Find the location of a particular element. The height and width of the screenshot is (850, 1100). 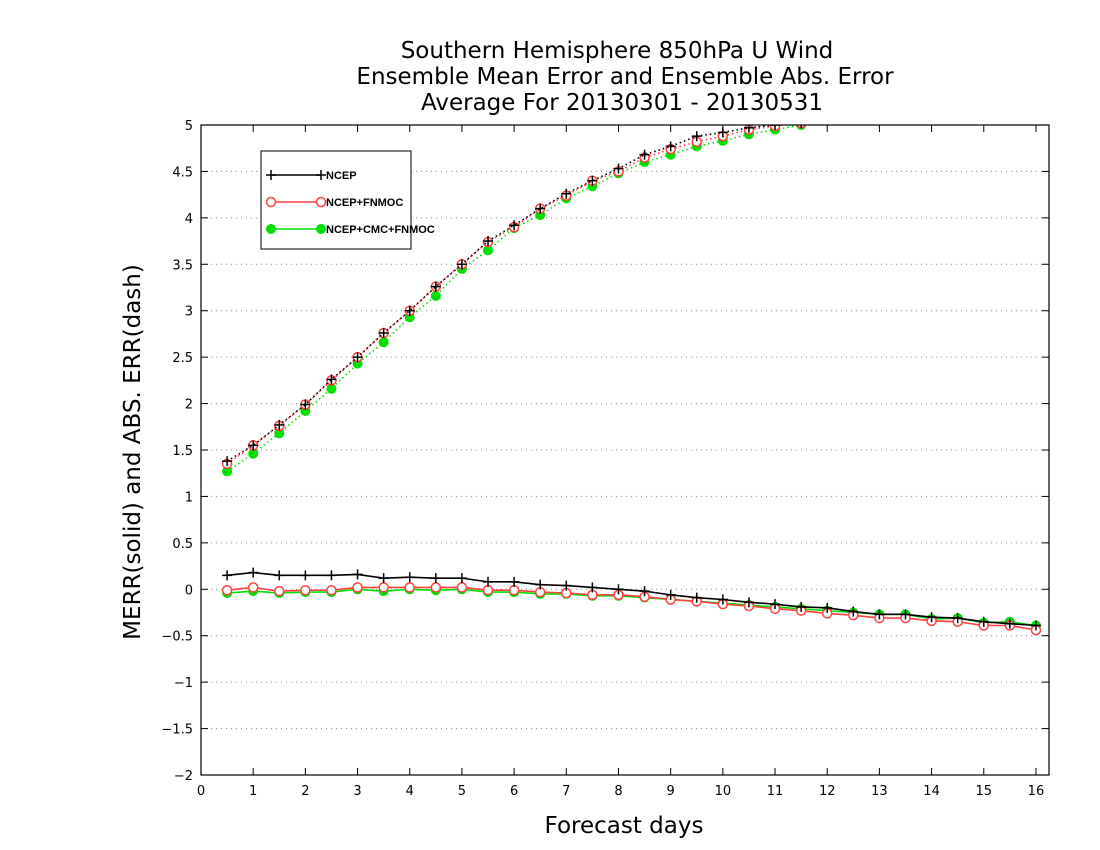

legend-item-ncep-fnmoc: NCEP+FNMOC is located at coordinates (334, 202).